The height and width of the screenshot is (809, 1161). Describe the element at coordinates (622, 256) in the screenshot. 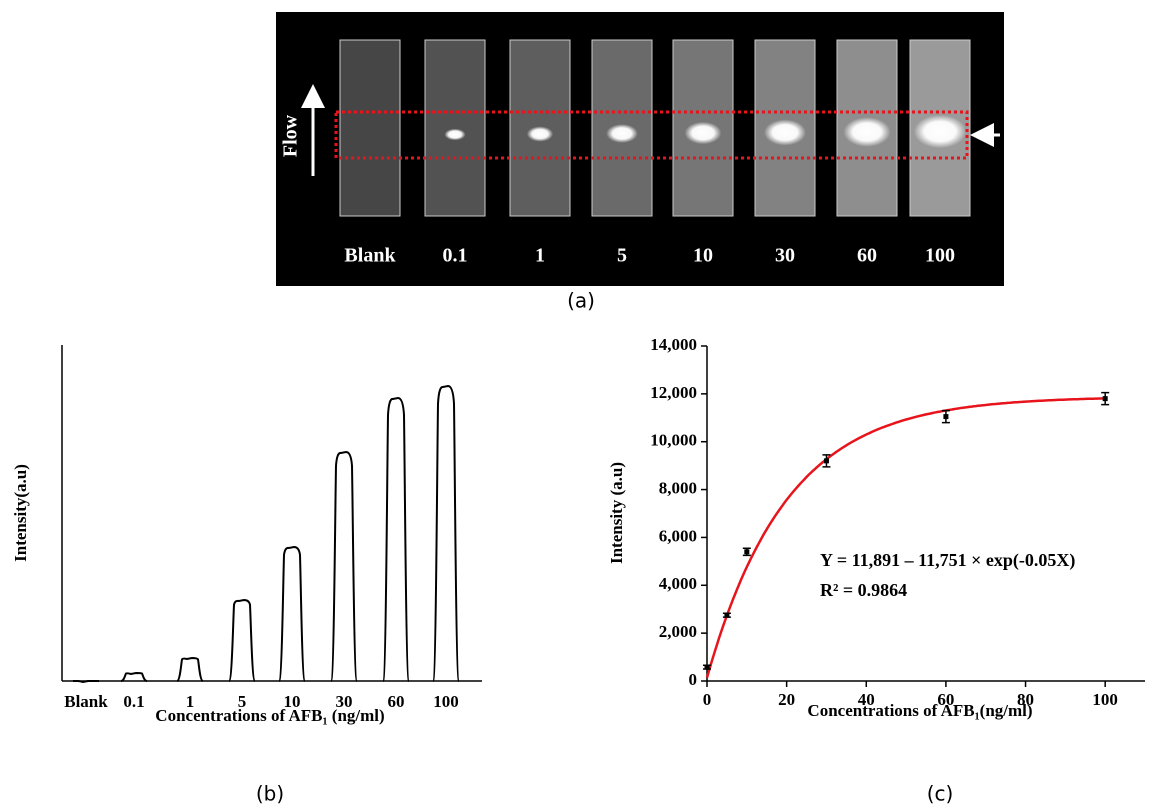

I see `strip-label: 5` at that location.